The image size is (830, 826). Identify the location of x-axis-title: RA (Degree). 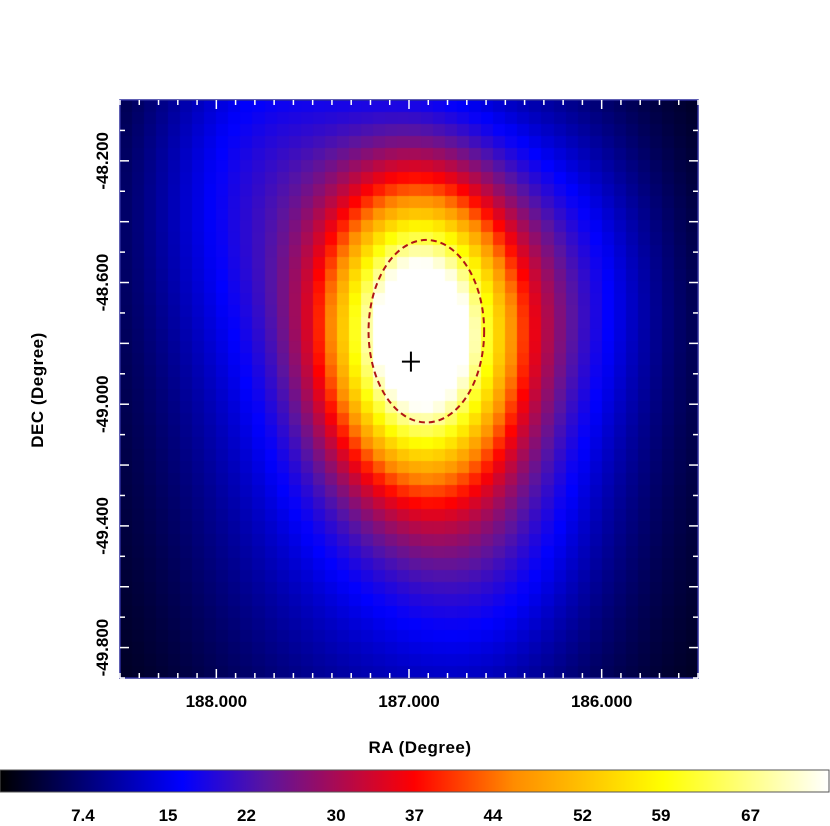
(419, 747).